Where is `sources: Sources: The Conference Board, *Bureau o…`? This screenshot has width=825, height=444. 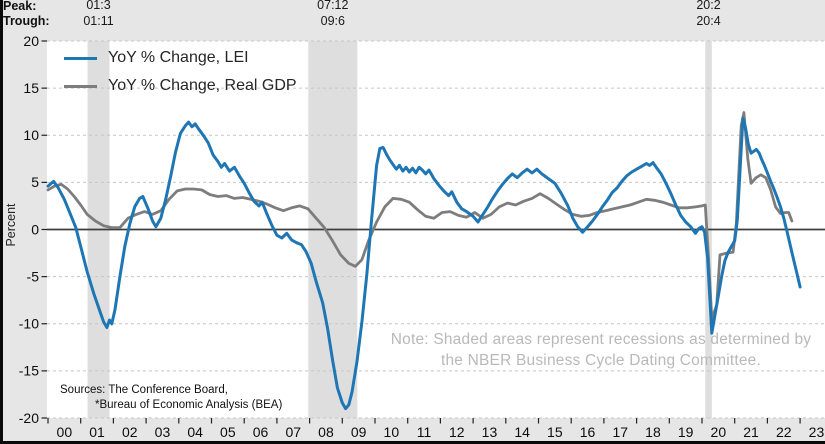 sources: Sources: The Conference Board, *Bureau o… is located at coordinates (171, 398).